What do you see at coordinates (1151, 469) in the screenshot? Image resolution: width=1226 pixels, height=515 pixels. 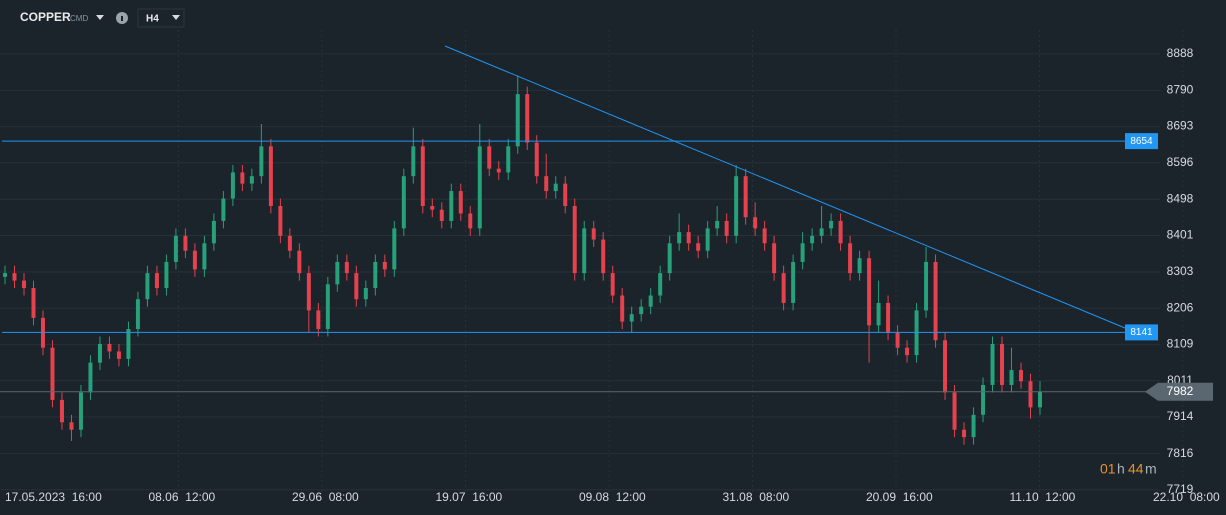 I see `timer-m: m` at bounding box center [1151, 469].